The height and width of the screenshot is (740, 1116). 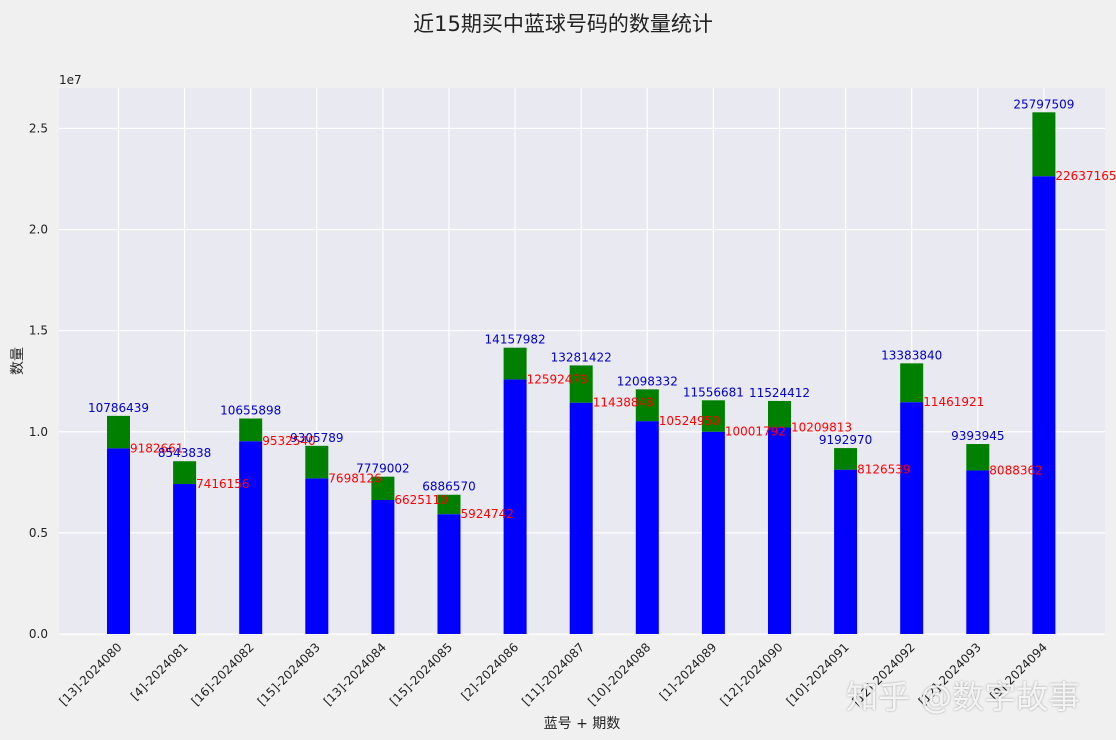 I want to click on x-tick-label: [15]-2024085, so click(x=421, y=674).